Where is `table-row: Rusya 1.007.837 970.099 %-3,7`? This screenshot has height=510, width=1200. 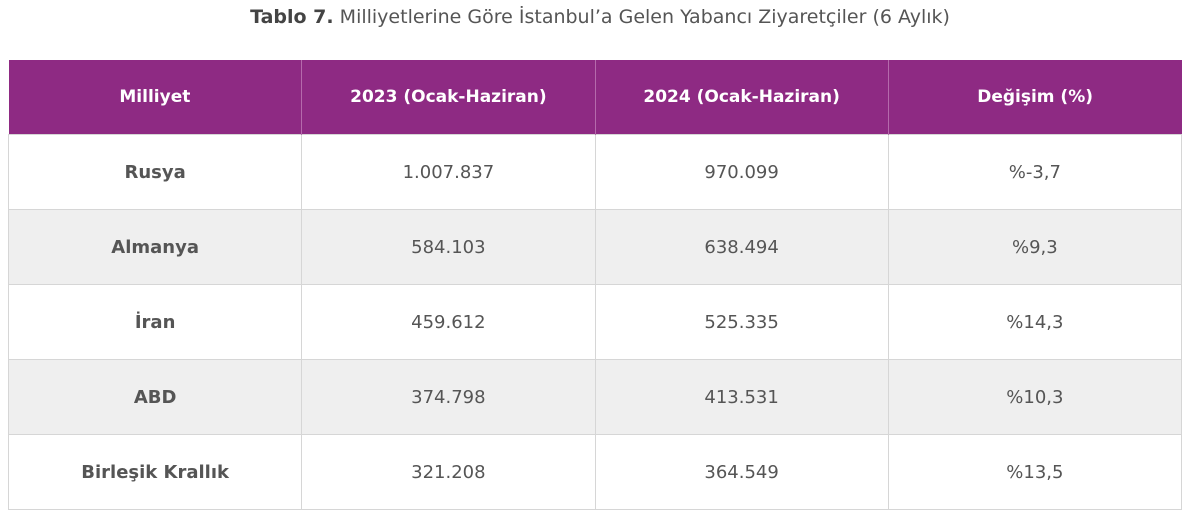 table-row: Rusya 1.007.837 970.099 %-3,7 is located at coordinates (595, 172).